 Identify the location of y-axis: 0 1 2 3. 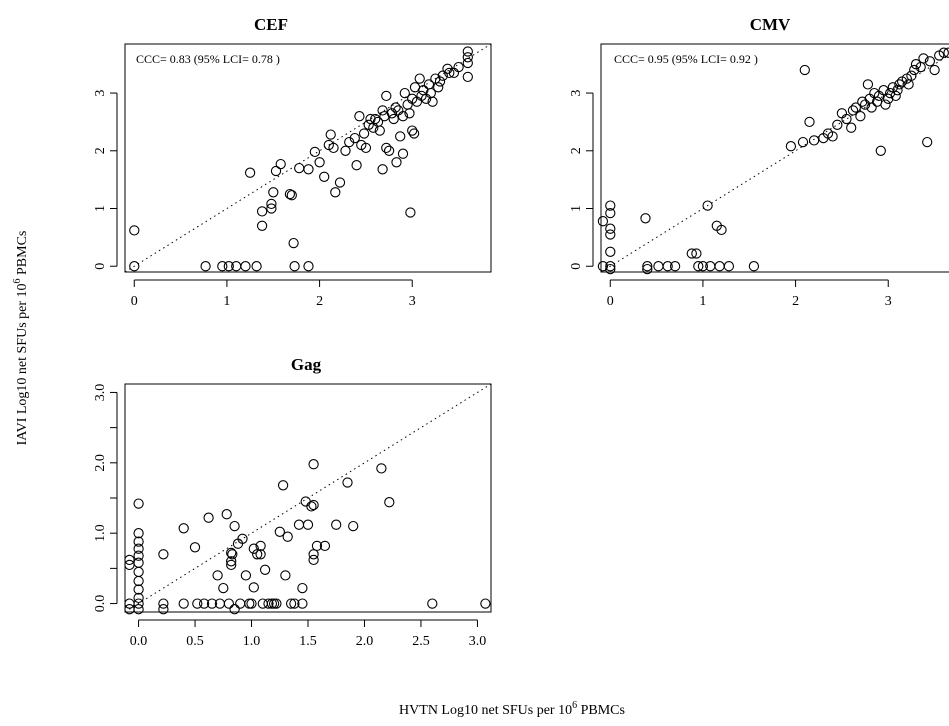
(581, 180).